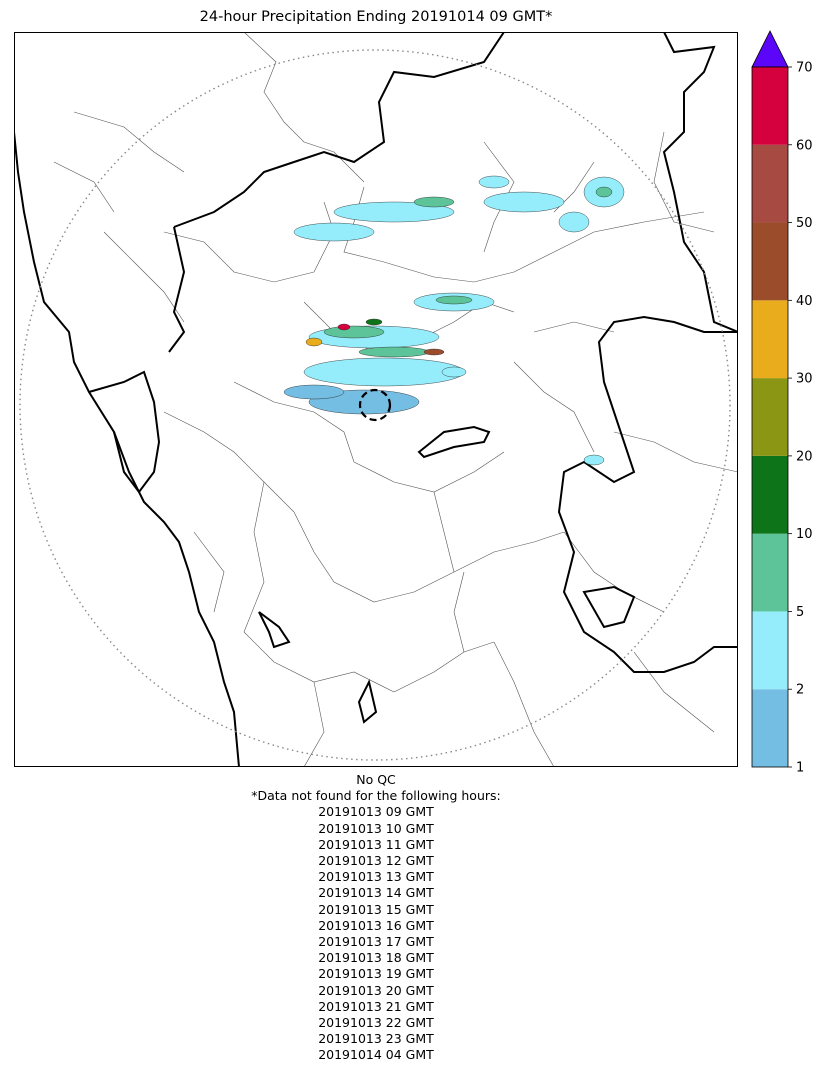  What do you see at coordinates (376, 1039) in the screenshot?
I see `missing-hour-item: 20191013 23 GMT` at bounding box center [376, 1039].